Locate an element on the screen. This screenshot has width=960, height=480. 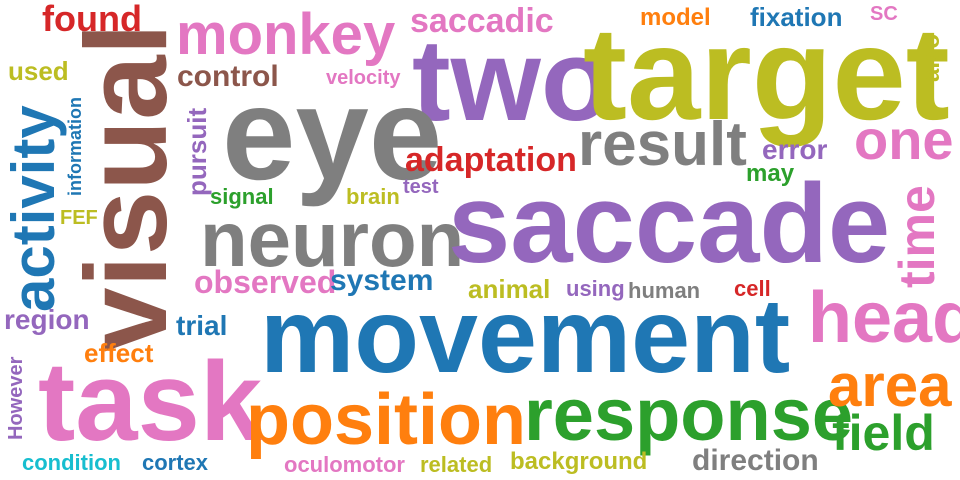
word-movement: movement is located at coordinates (525, 336).